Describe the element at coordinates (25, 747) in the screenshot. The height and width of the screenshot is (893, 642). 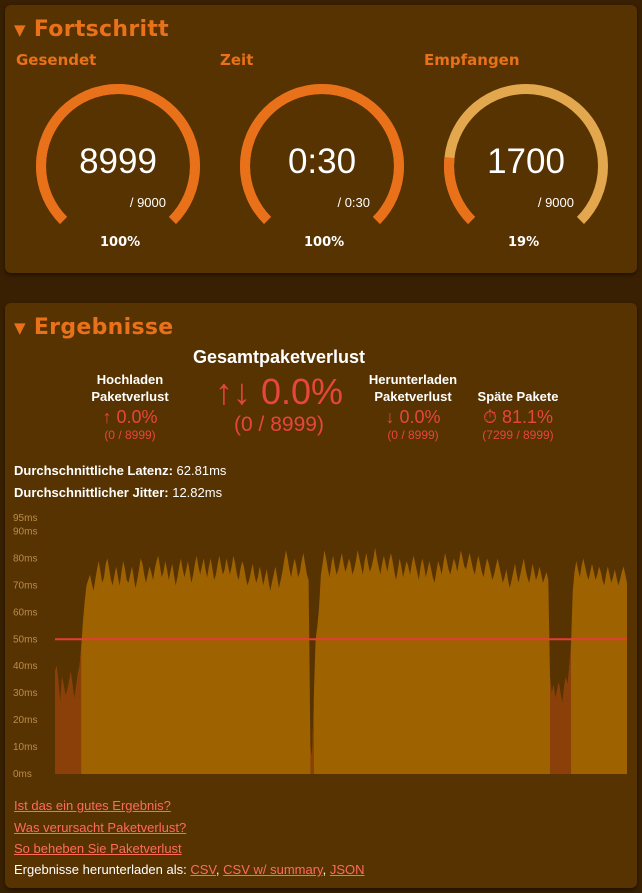
I see `y-tick-label: 10ms` at that location.